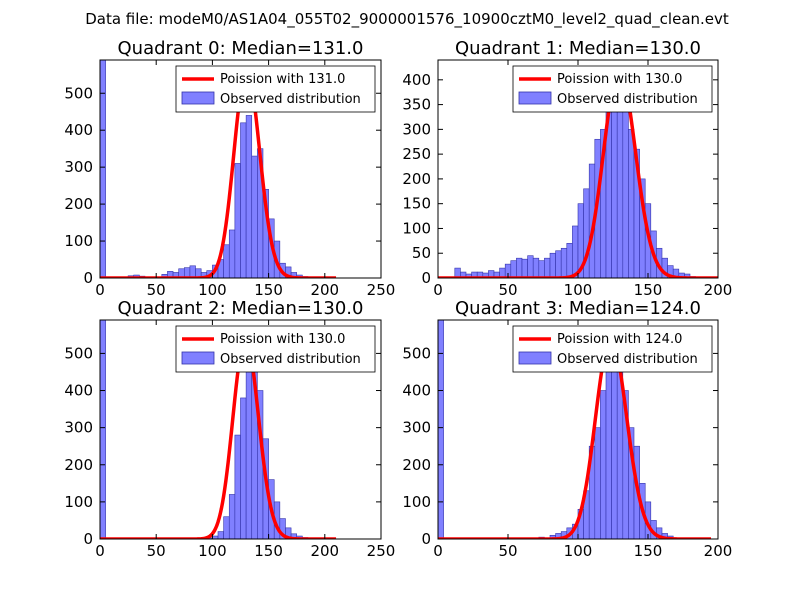 The image size is (800, 600). What do you see at coordinates (421, 253) in the screenshot?
I see `y-tick-label: 50` at bounding box center [421, 253].